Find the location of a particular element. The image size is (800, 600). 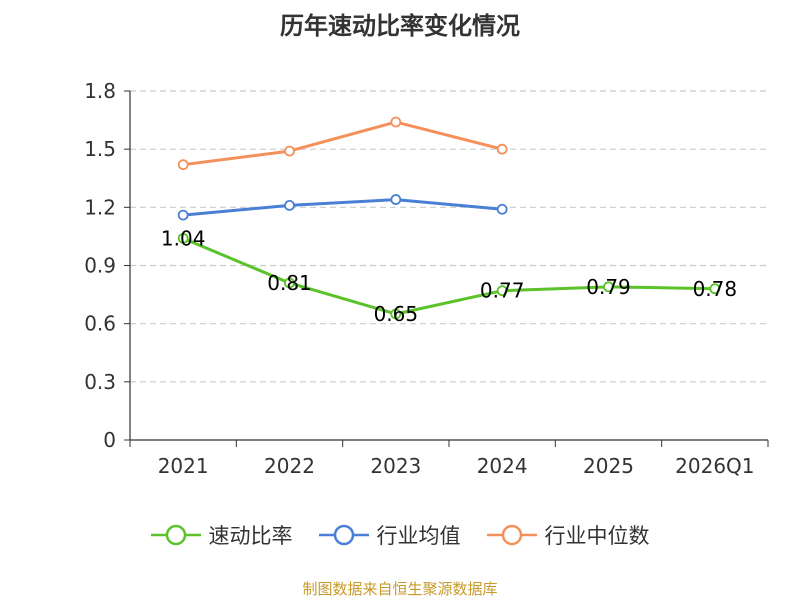

y-tick-label: 0.3 is located at coordinates (100, 382).